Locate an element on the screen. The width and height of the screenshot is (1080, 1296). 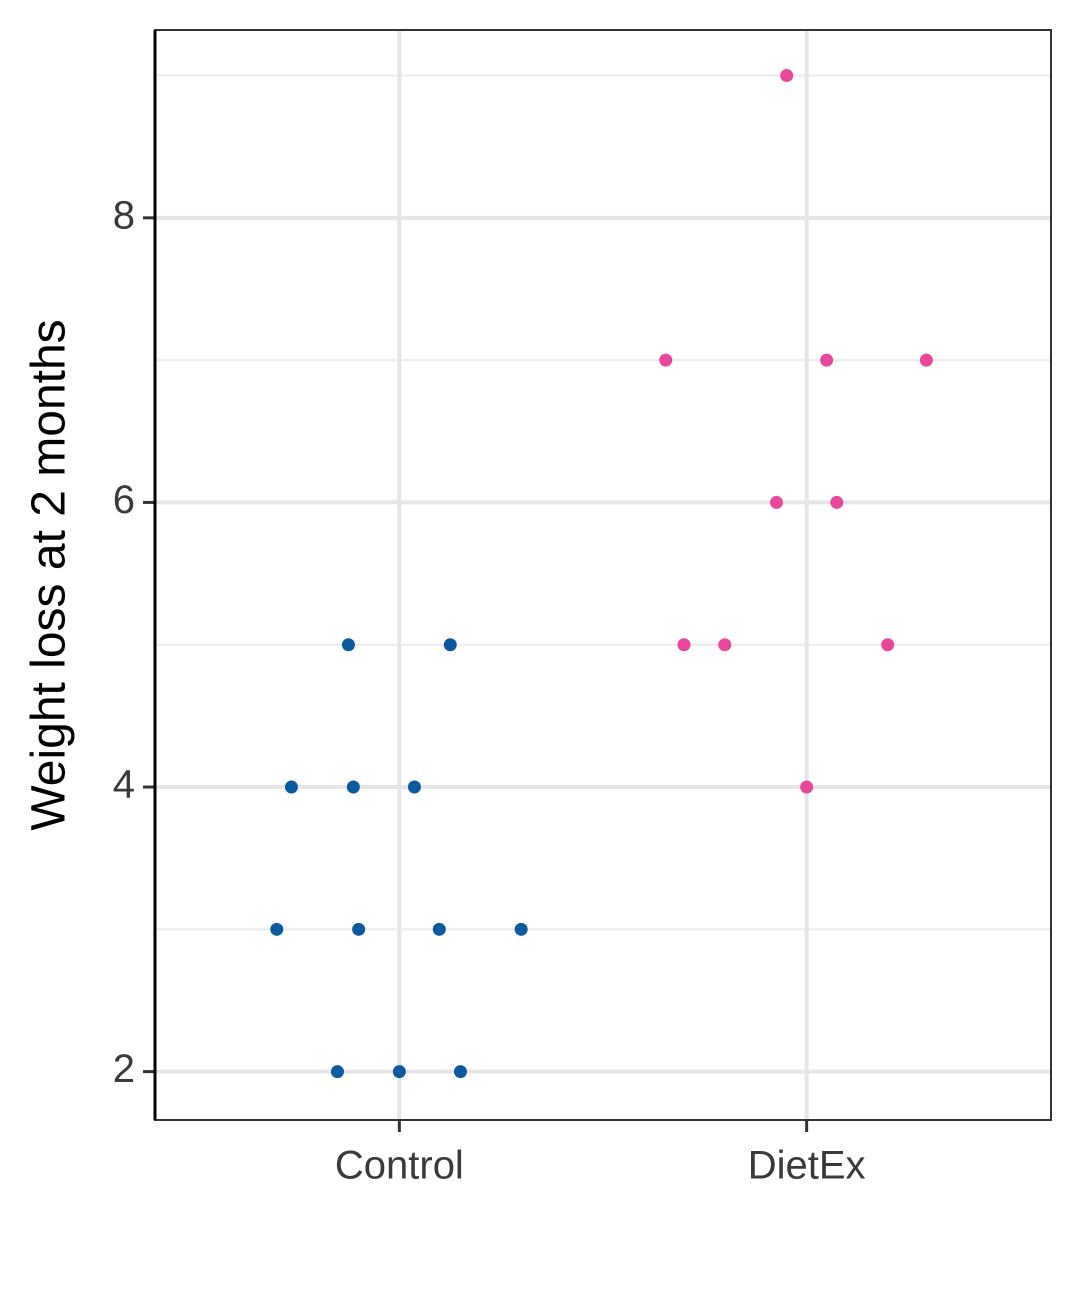
y-tick-label: 2 is located at coordinates (124, 1069).